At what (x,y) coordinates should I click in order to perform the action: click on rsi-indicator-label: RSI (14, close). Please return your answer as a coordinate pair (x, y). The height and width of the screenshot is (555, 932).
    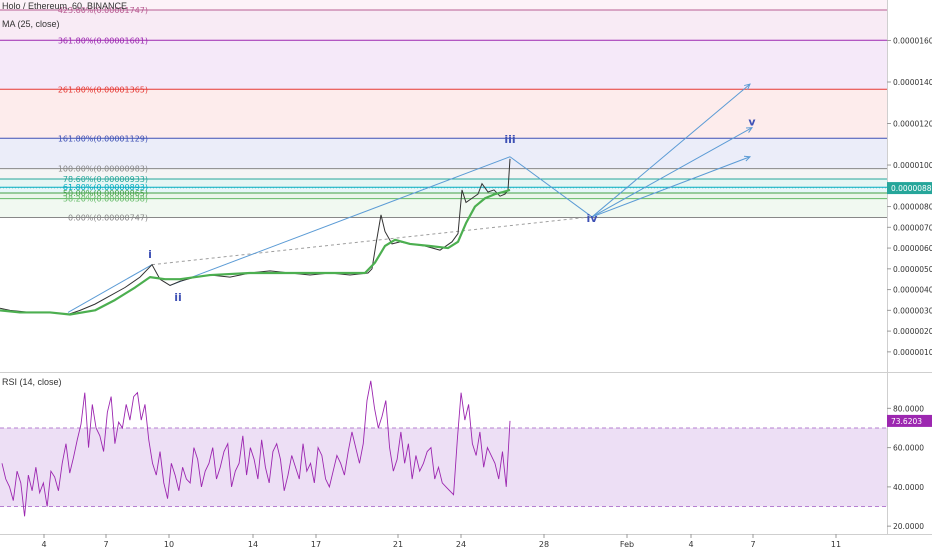
    Looking at the image, I should click on (32, 382).